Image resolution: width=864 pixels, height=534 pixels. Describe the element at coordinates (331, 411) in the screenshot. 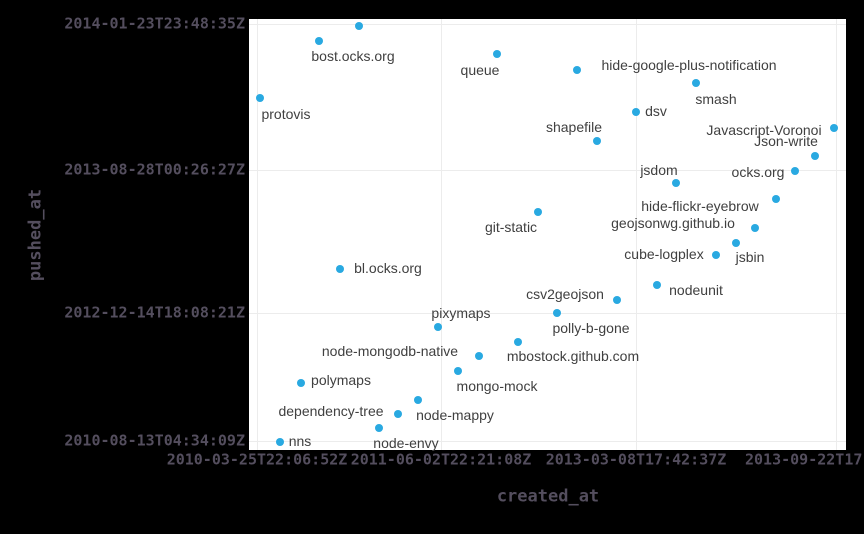

I see `point-label: dependency-tree` at that location.